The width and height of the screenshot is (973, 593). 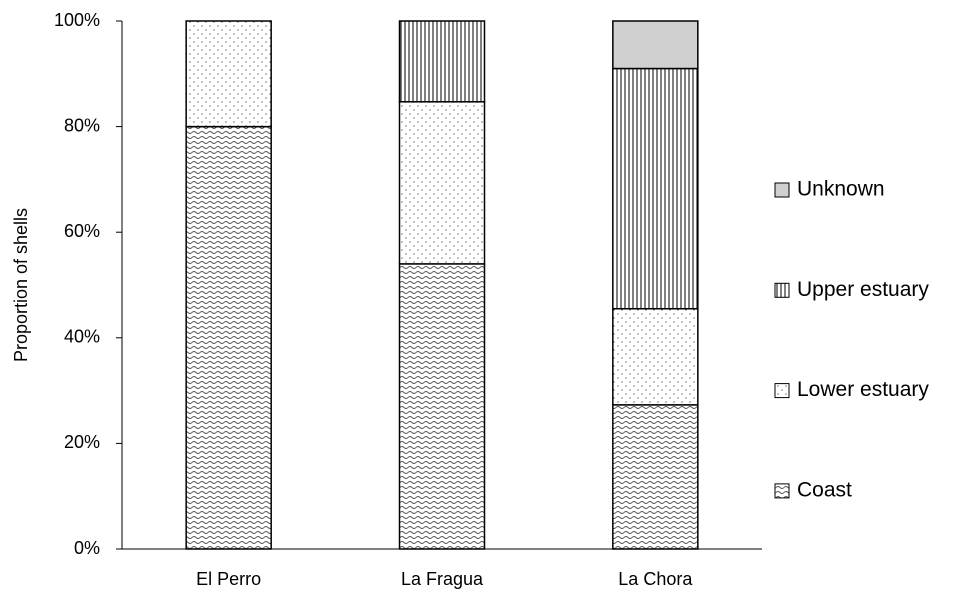 I want to click on y-tick-label: 0%, so click(x=87, y=548).